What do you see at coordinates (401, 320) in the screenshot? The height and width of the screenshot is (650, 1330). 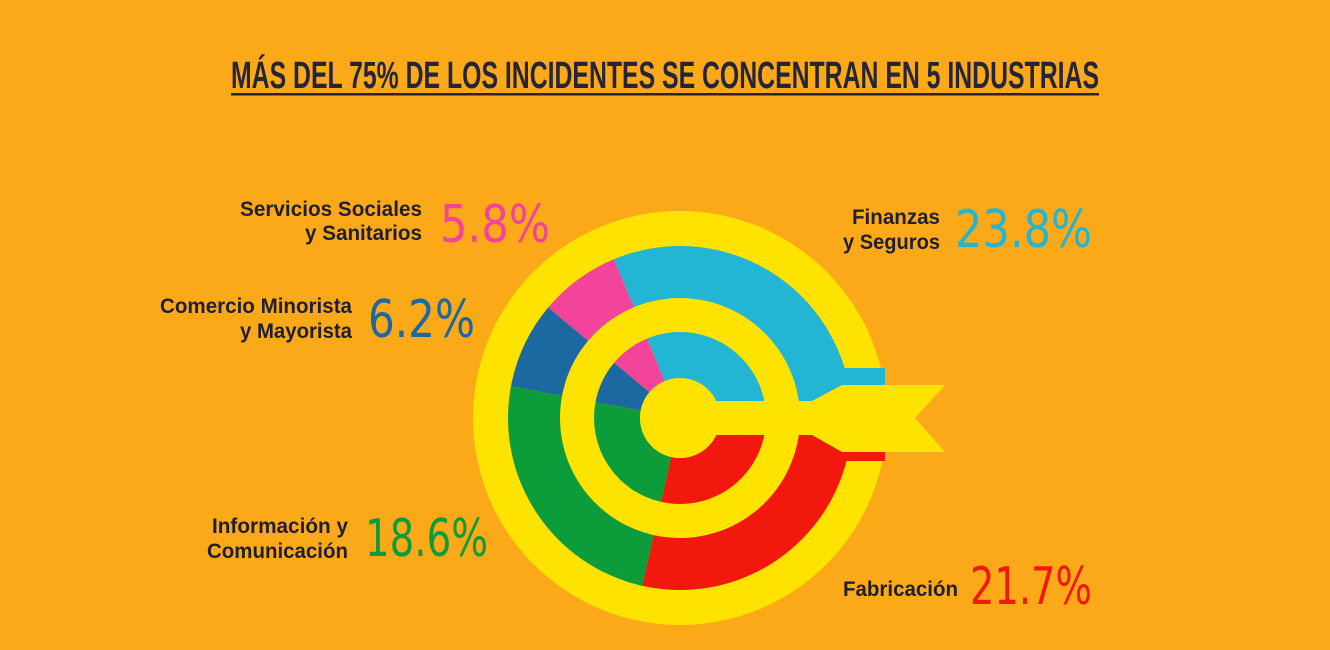 I see `value-number: 6.2` at bounding box center [401, 320].